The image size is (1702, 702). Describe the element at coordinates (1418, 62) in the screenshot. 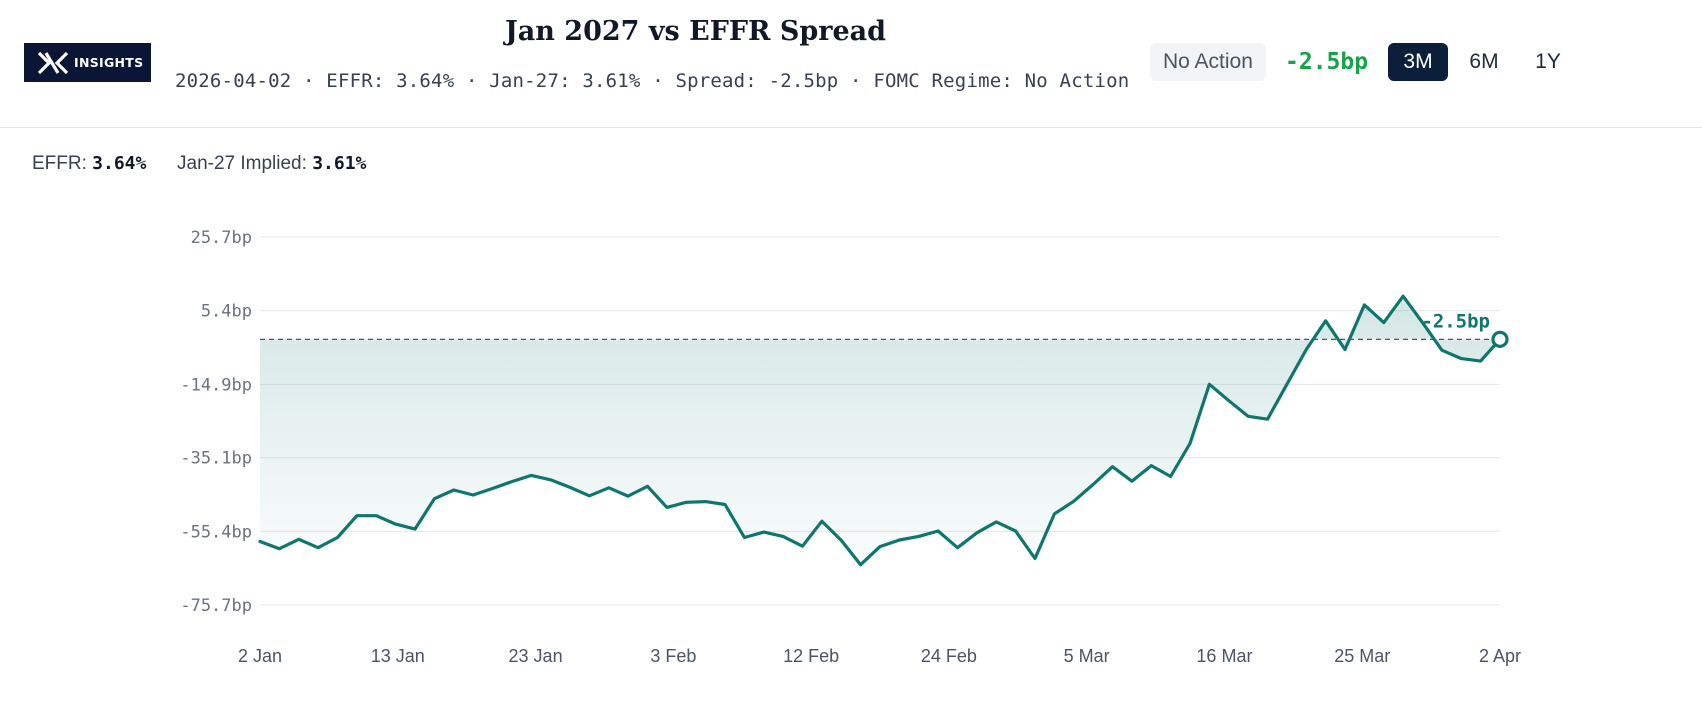

I see `range-button-3m: 3M` at that location.